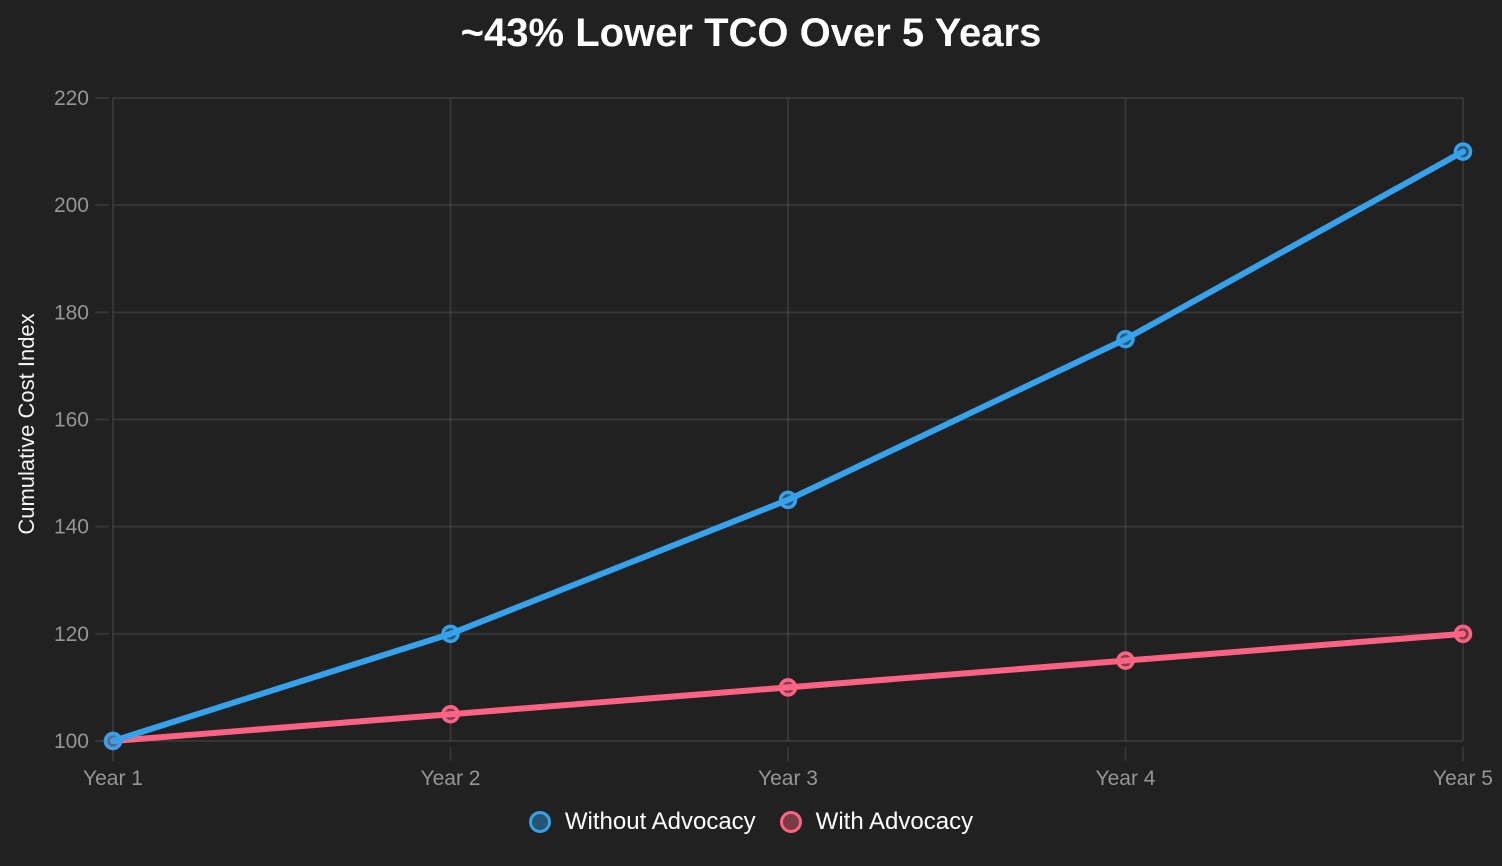 This screenshot has width=1502, height=866. I want to click on series-line-with-advocacy, so click(788, 687).